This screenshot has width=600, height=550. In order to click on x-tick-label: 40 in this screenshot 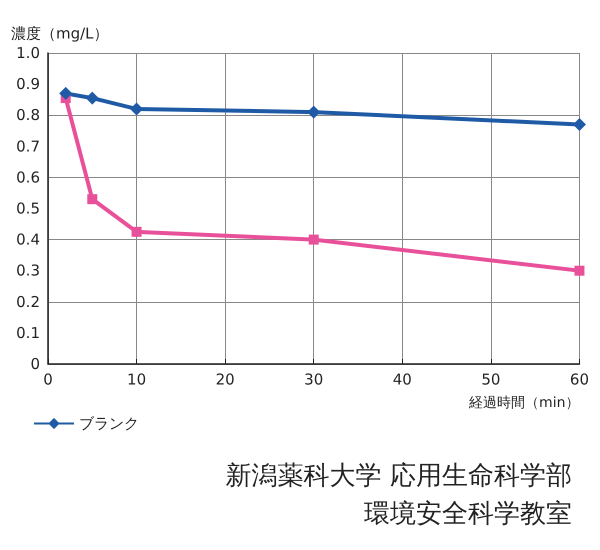, I will do `click(402, 379)`.